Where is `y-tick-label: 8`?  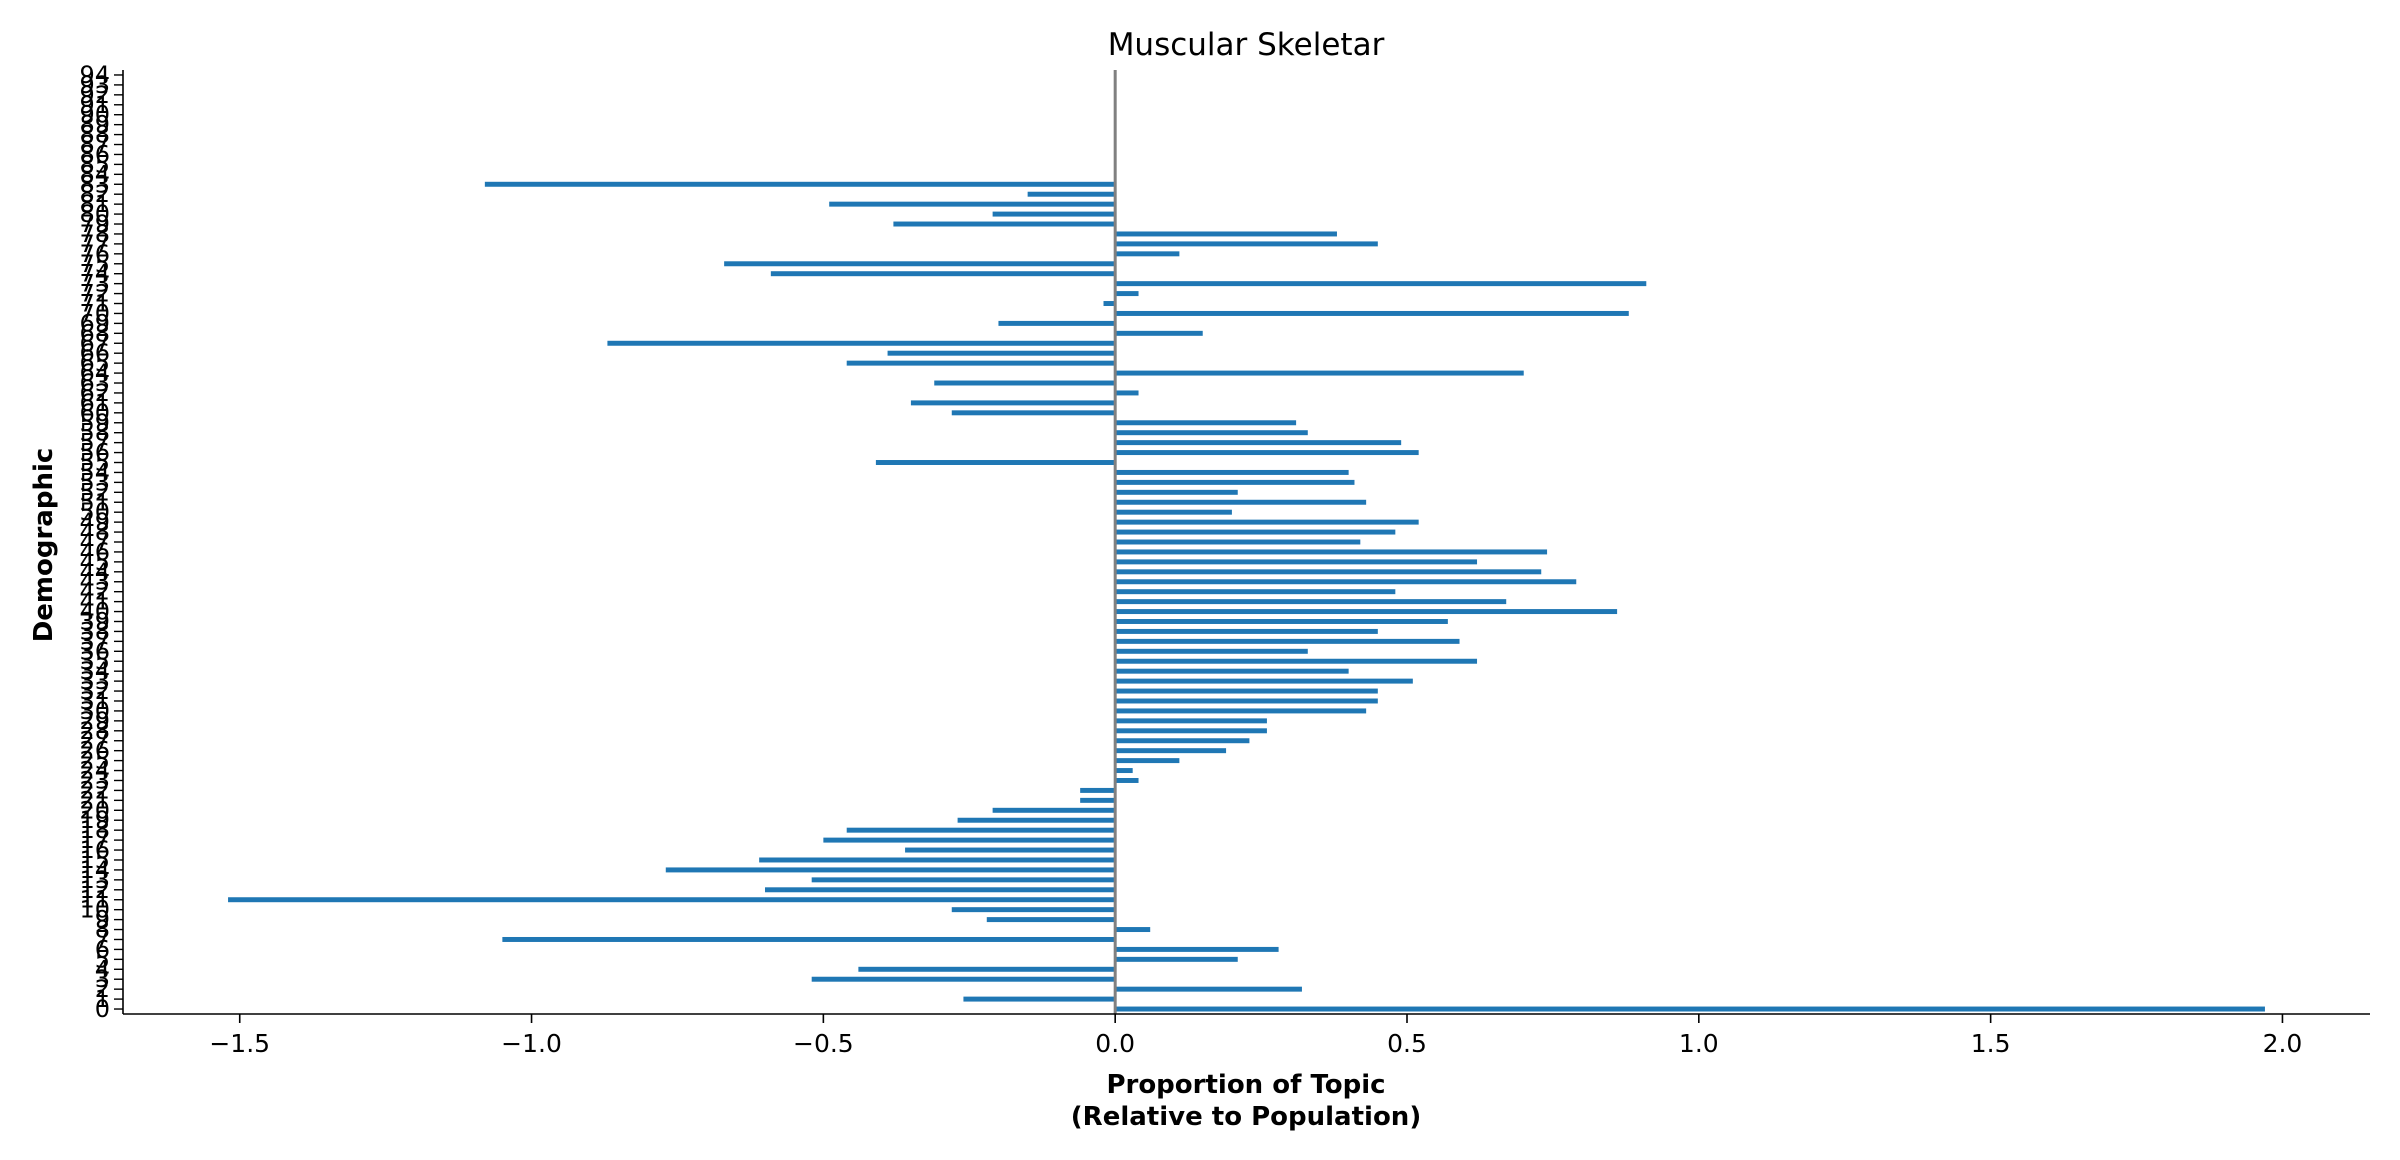
y-tick-label: 8 is located at coordinates (102, 930).